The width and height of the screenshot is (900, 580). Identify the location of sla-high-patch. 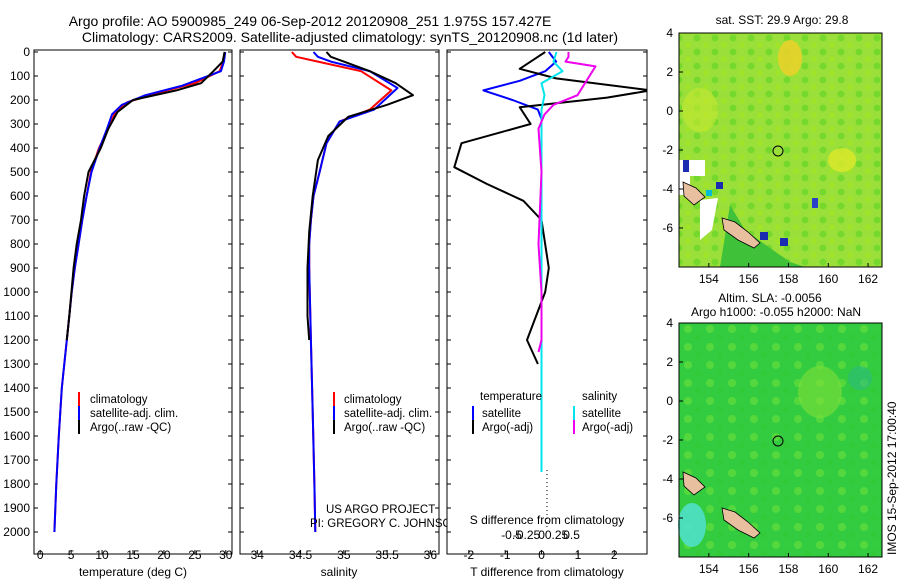
(820, 392).